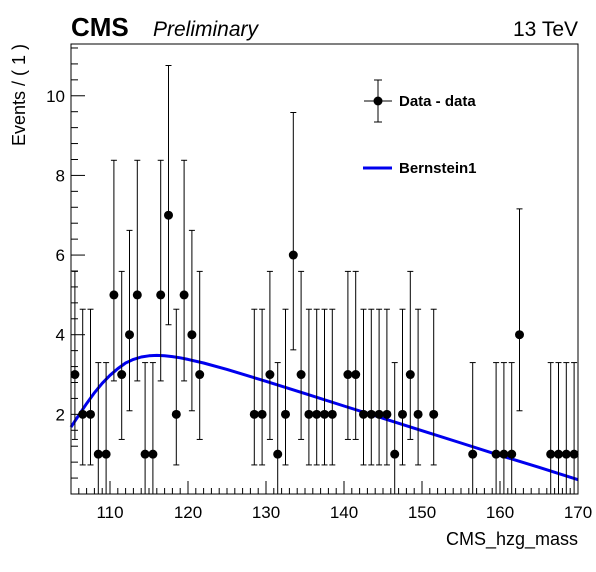  Describe the element at coordinates (344, 512) in the screenshot. I see `x-tick-label: 140` at that location.